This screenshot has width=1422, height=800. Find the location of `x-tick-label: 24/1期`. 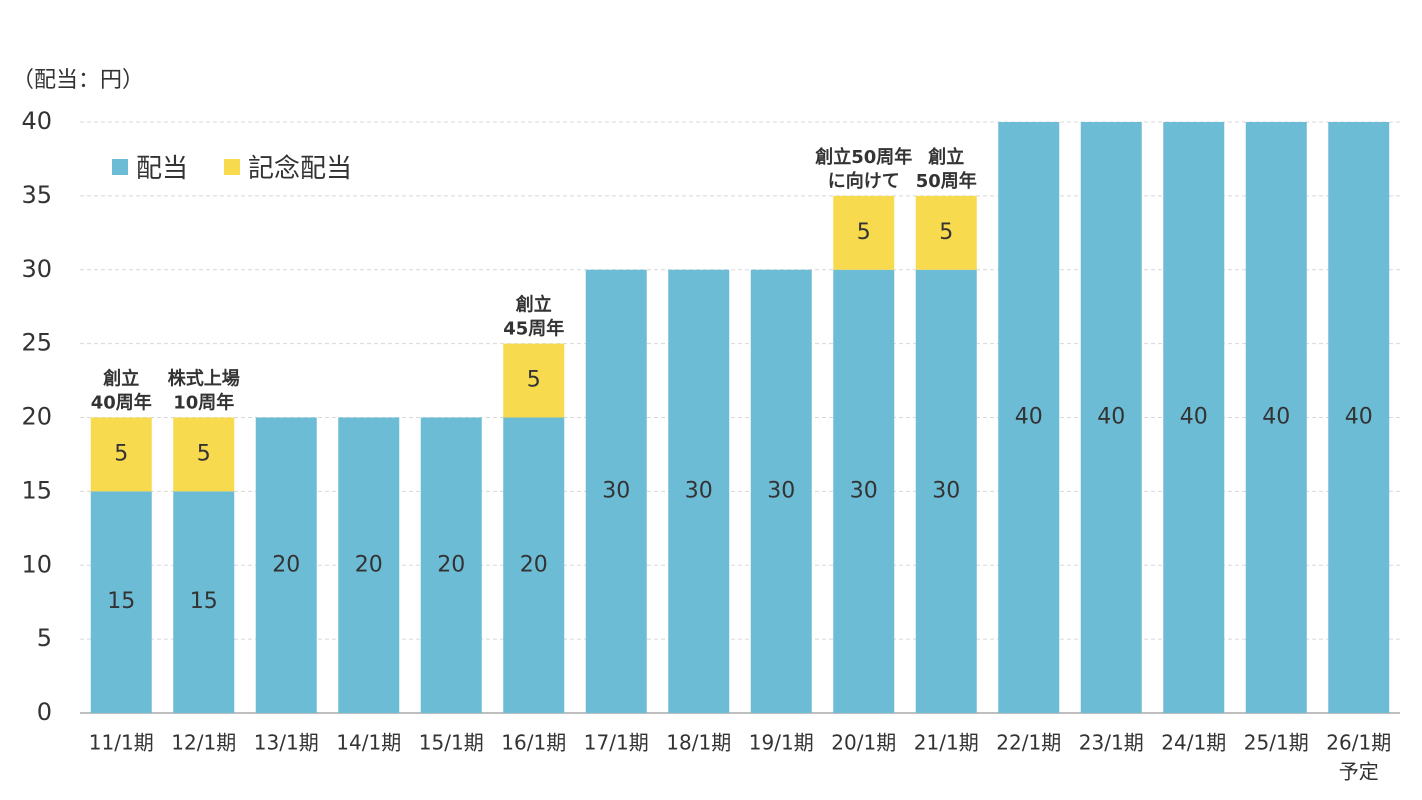

x-tick-label: 24/1期 is located at coordinates (1193, 743).